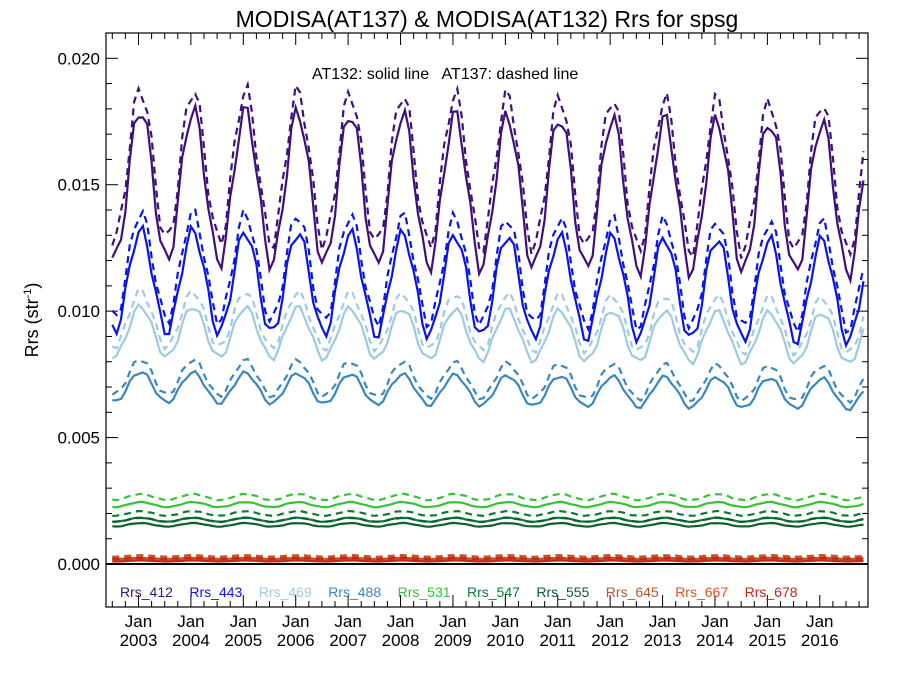 The image size is (900, 675). Describe the element at coordinates (215, 592) in the screenshot. I see `legend-entry: Rrs_443` at that location.